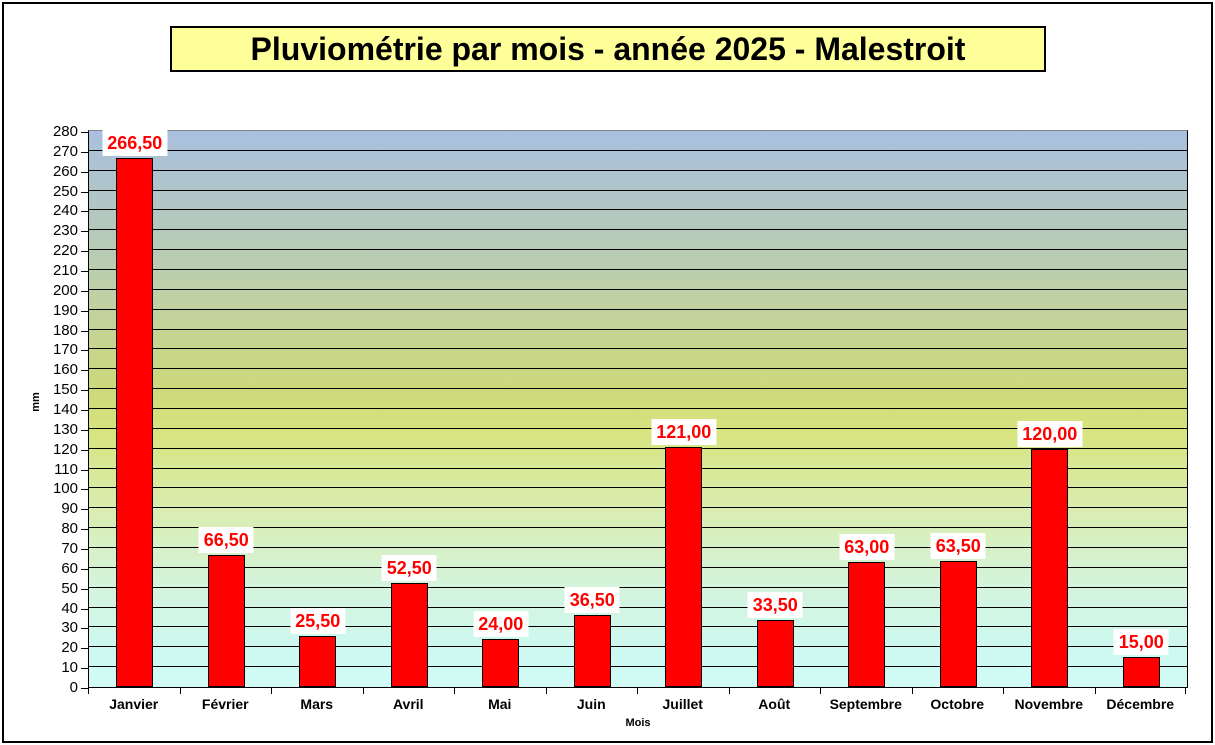 The width and height of the screenshot is (1215, 745). What do you see at coordinates (317, 704) in the screenshot?
I see `x-axis-category-label: Mars` at bounding box center [317, 704].